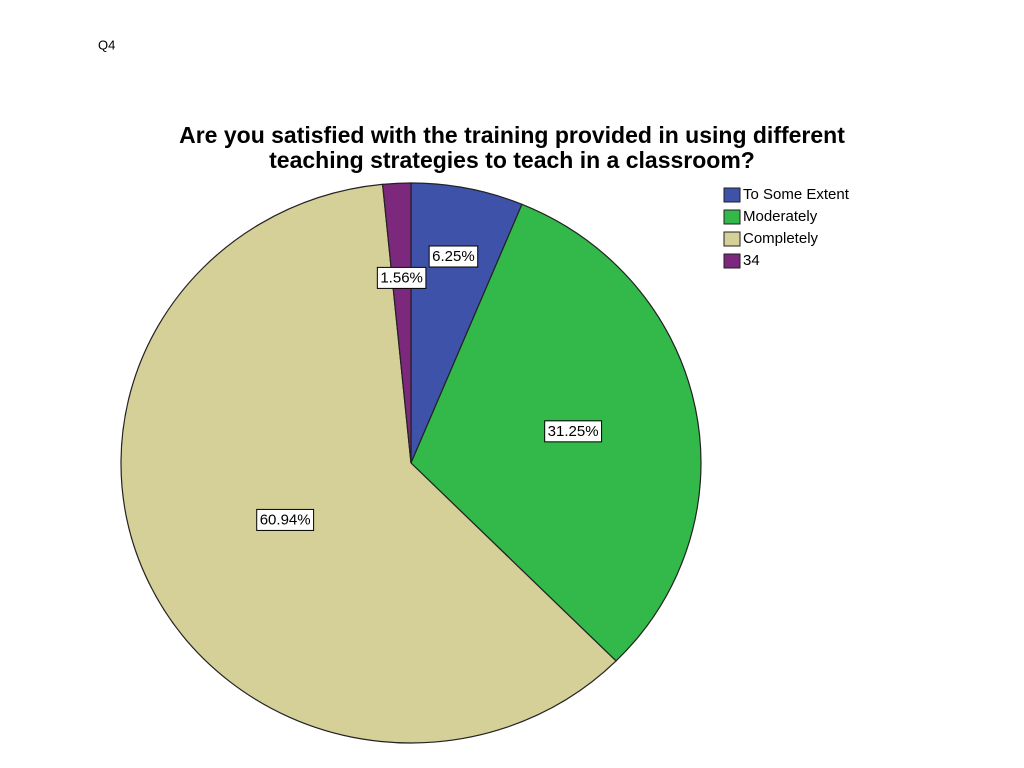 The image size is (1024, 768). I want to click on data-label: 31.25%, so click(573, 431).